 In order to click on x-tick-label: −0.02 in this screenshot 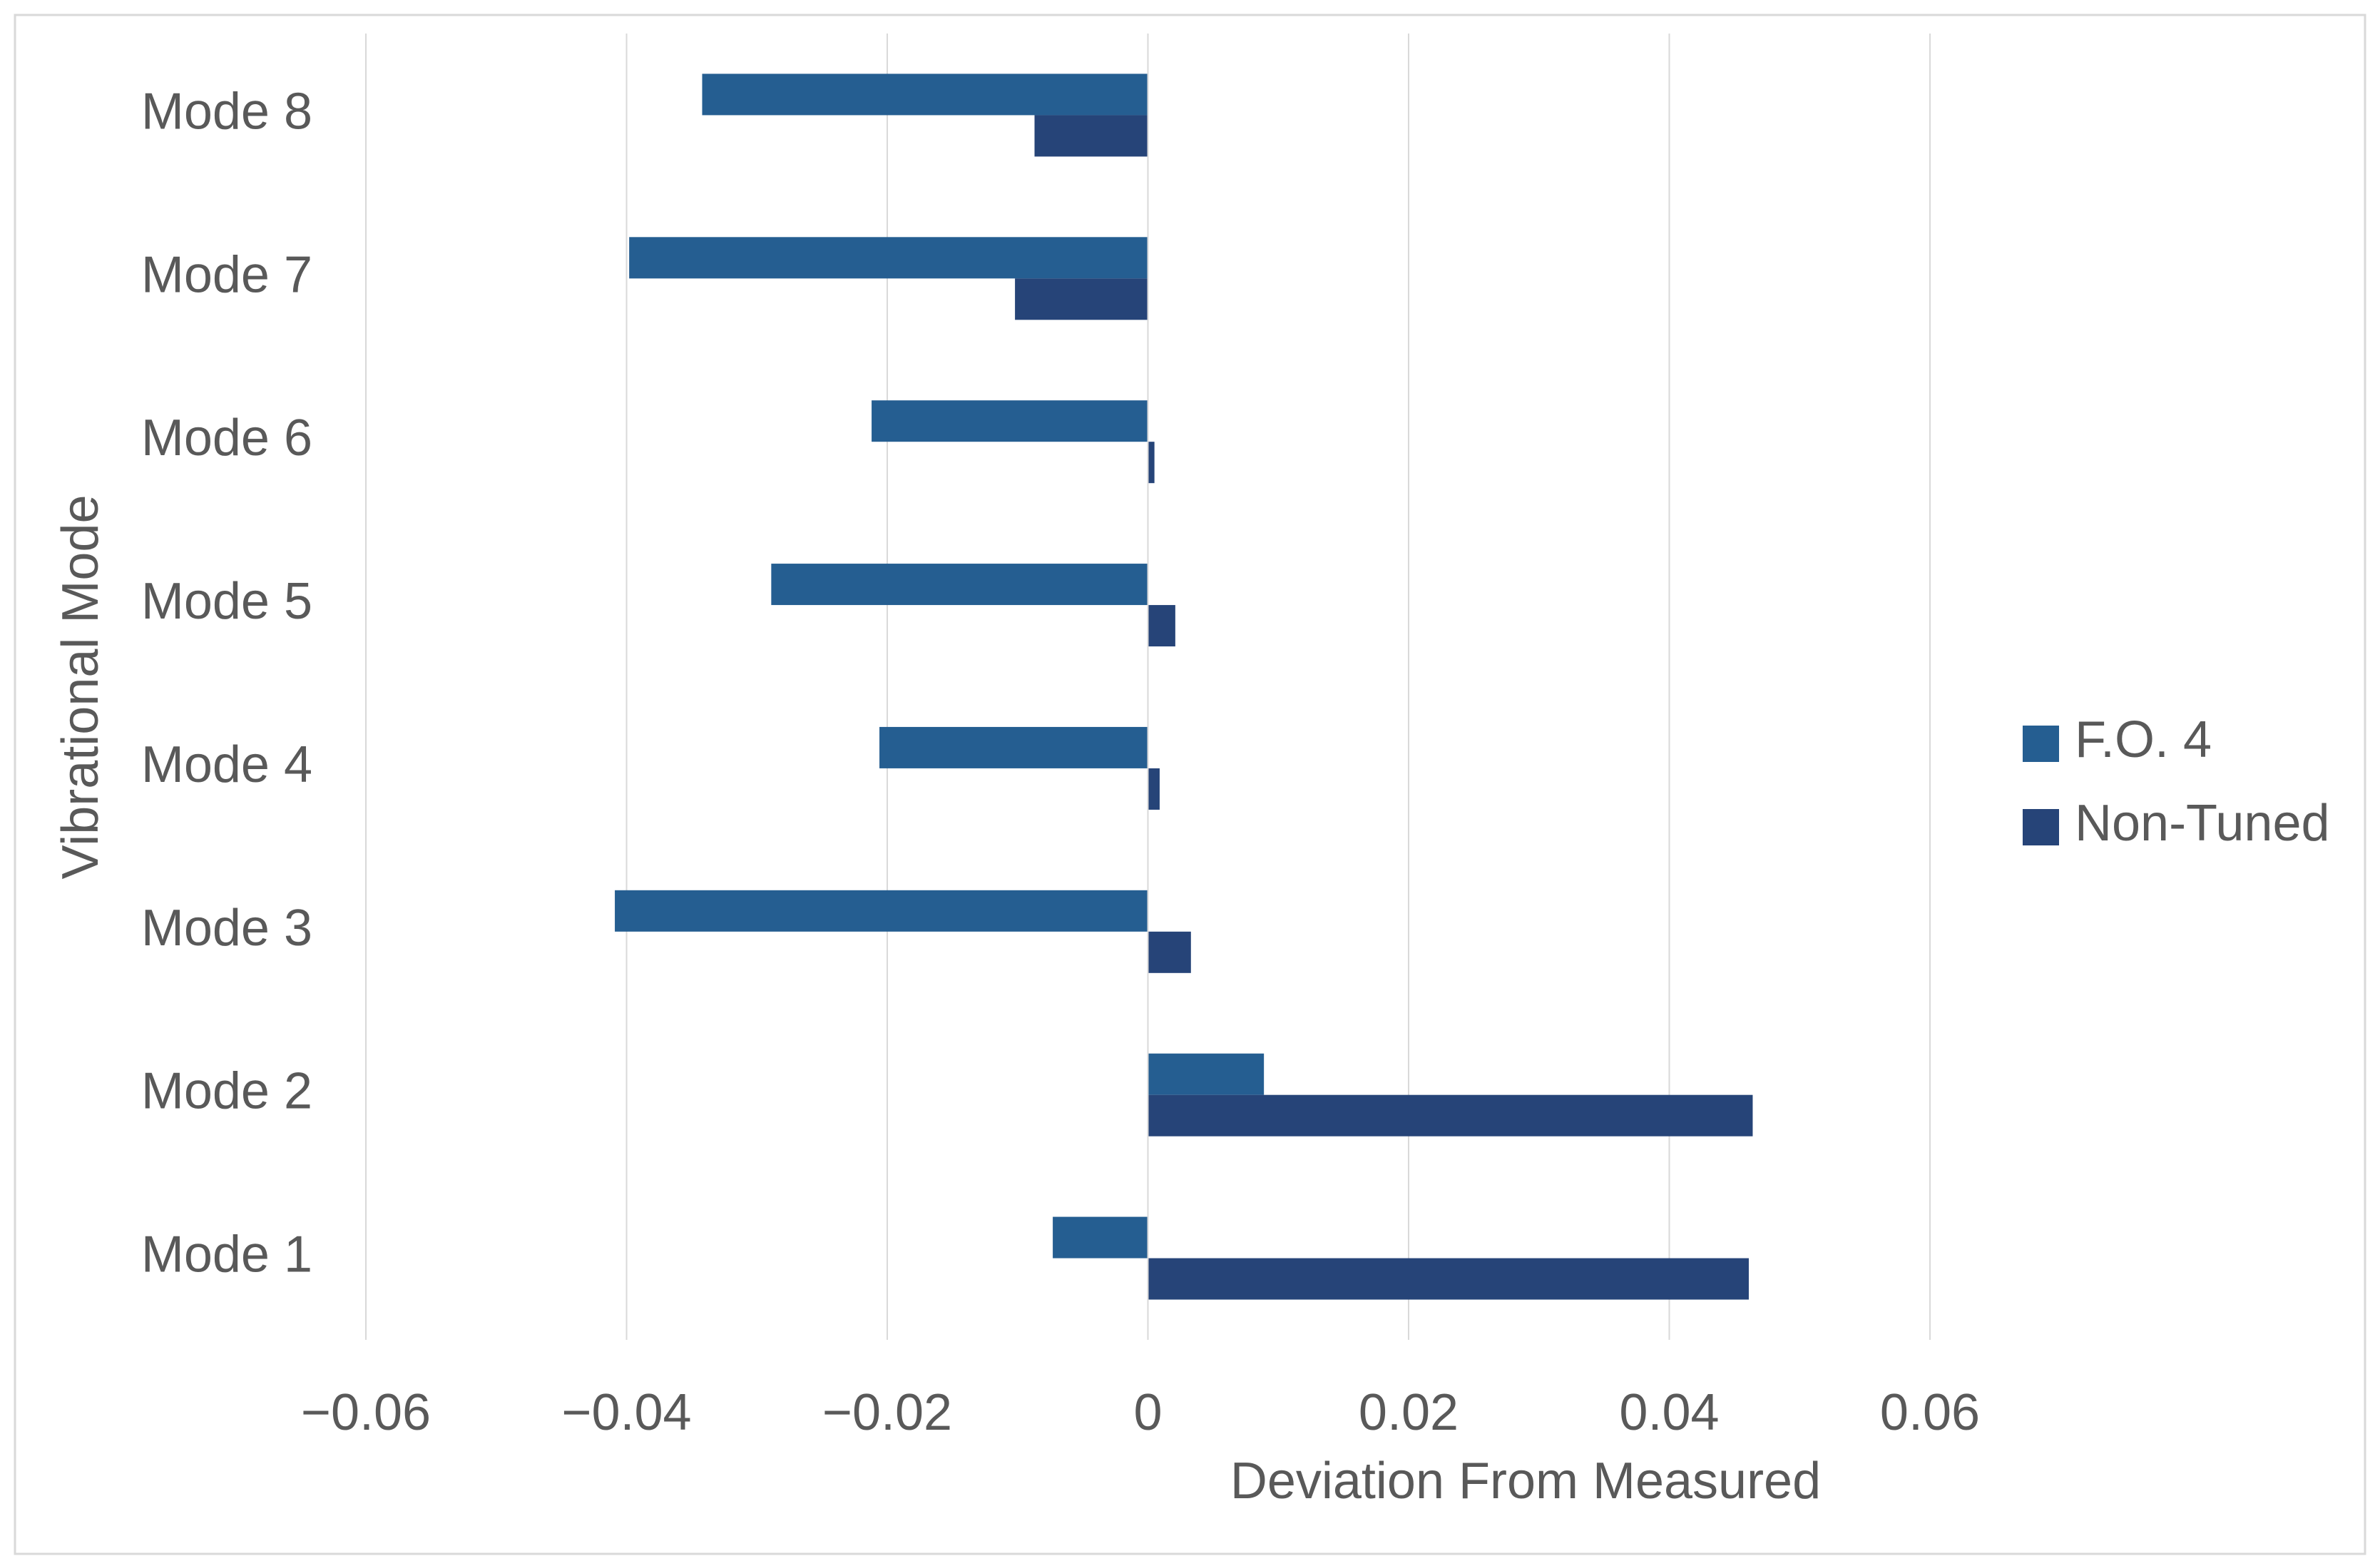, I will do `click(887, 1412)`.